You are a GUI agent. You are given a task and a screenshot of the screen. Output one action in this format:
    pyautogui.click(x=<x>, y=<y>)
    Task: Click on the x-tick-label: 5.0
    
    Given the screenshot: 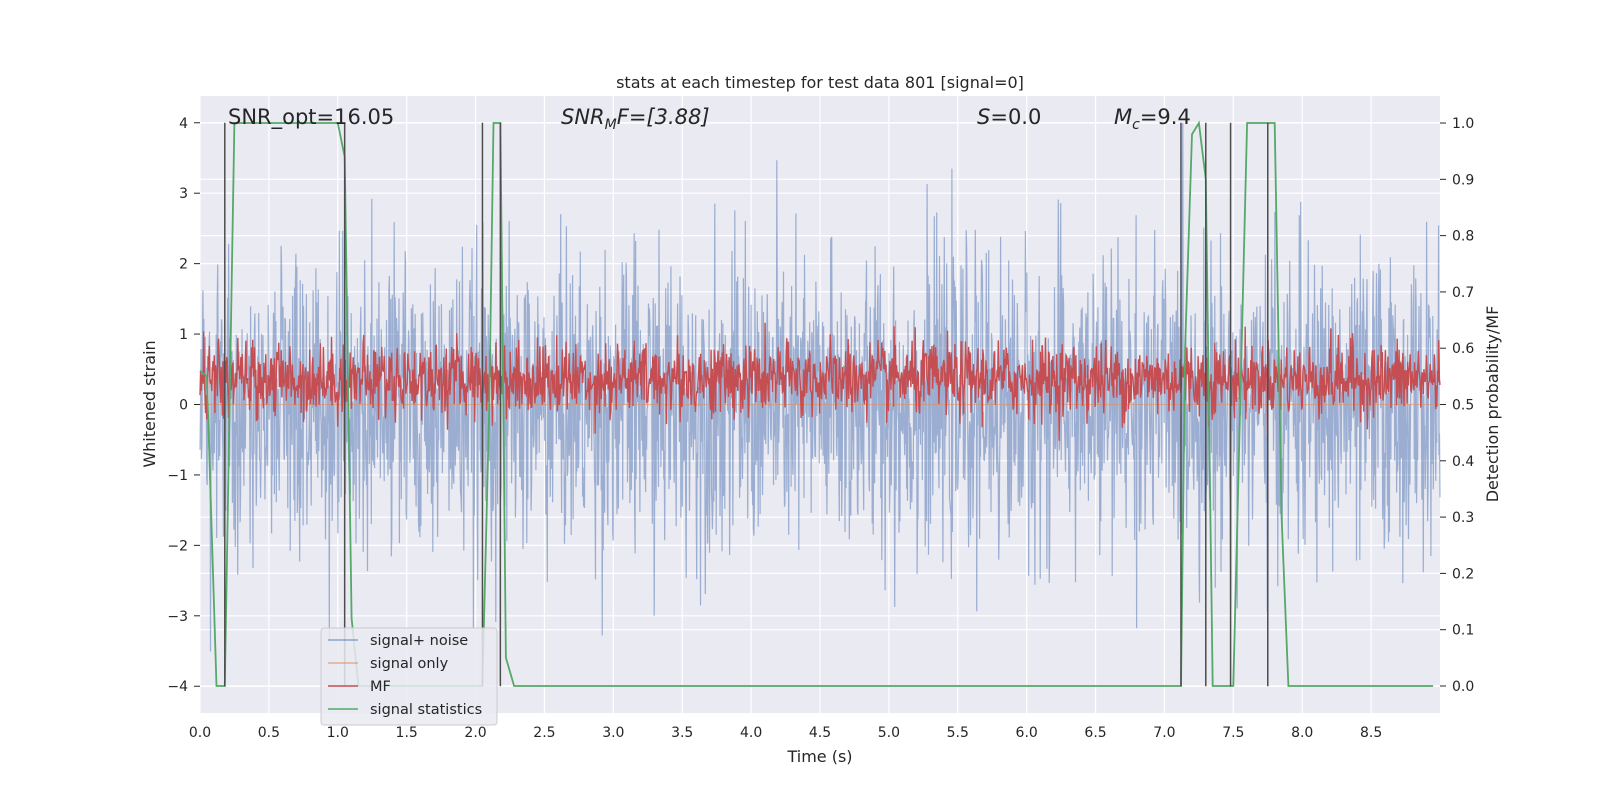 What is the action you would take?
    pyautogui.click(x=889, y=733)
    